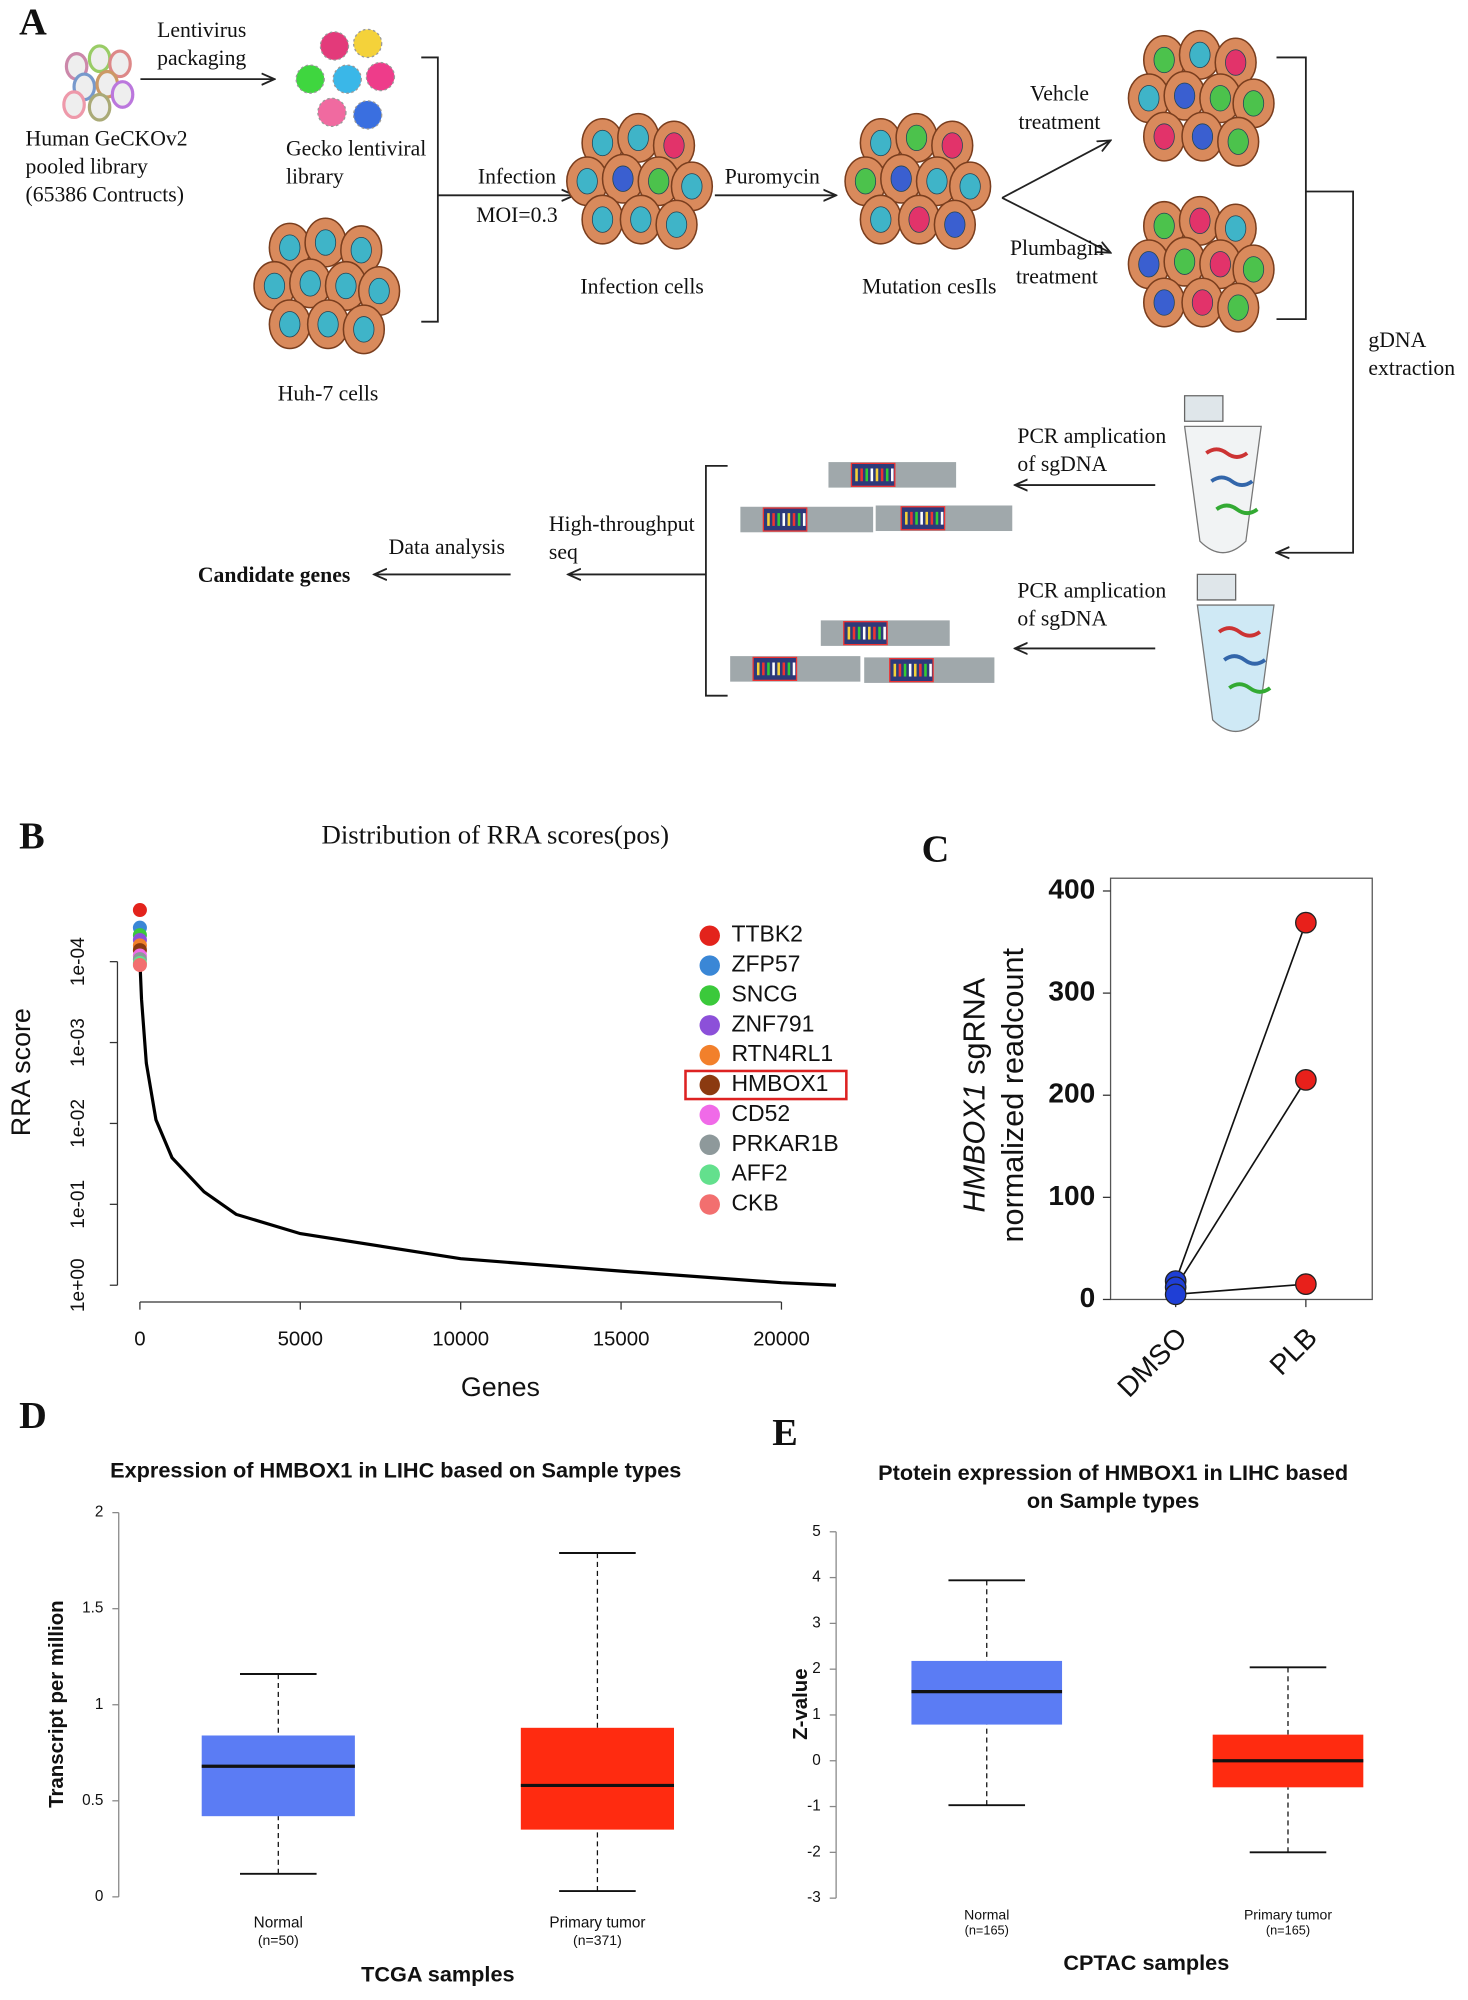 The image size is (1468, 2000). What do you see at coordinates (785, 1433) in the screenshot?
I see `panel-label: E` at bounding box center [785, 1433].